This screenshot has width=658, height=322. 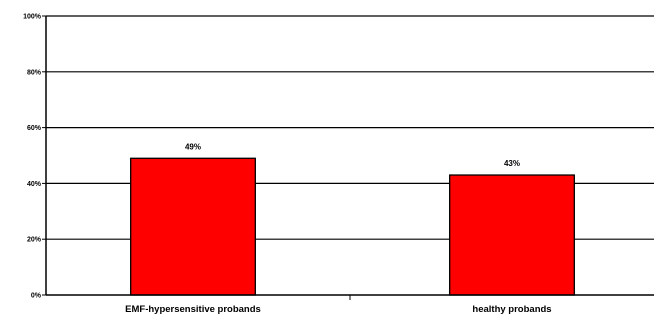 I want to click on data-label: 43%, so click(x=512, y=163).